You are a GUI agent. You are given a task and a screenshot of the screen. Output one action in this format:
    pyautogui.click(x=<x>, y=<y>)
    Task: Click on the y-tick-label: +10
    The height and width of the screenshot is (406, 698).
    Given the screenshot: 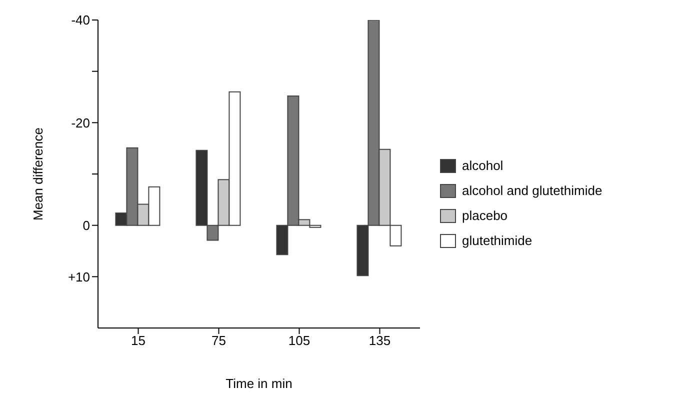 What is the action you would take?
    pyautogui.click(x=79, y=276)
    